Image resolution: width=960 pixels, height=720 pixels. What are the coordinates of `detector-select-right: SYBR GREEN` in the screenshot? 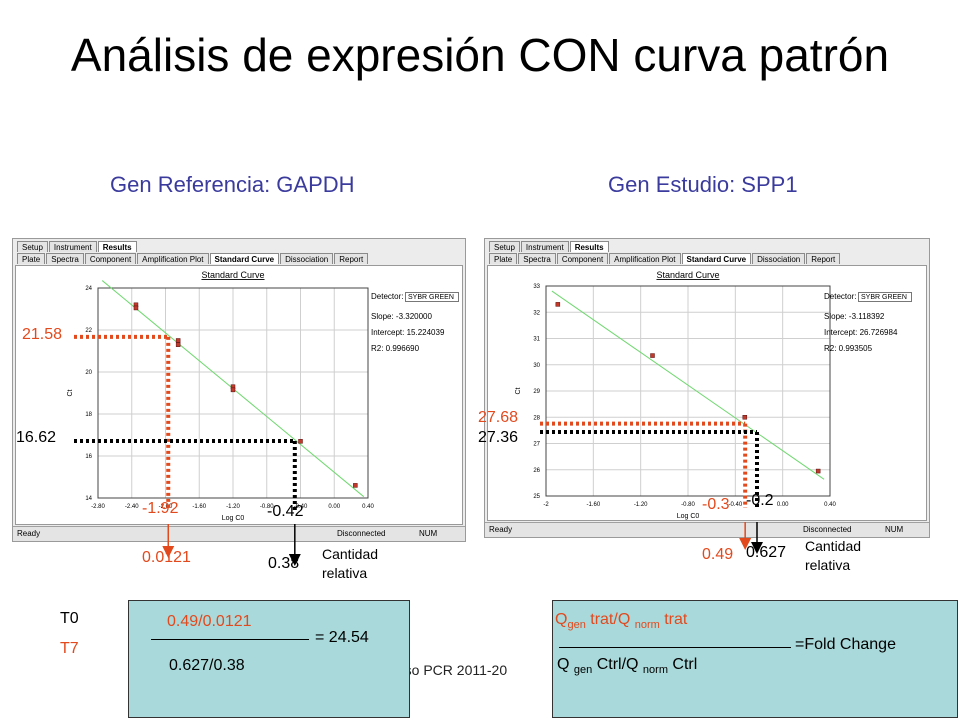 It's located at (885, 297).